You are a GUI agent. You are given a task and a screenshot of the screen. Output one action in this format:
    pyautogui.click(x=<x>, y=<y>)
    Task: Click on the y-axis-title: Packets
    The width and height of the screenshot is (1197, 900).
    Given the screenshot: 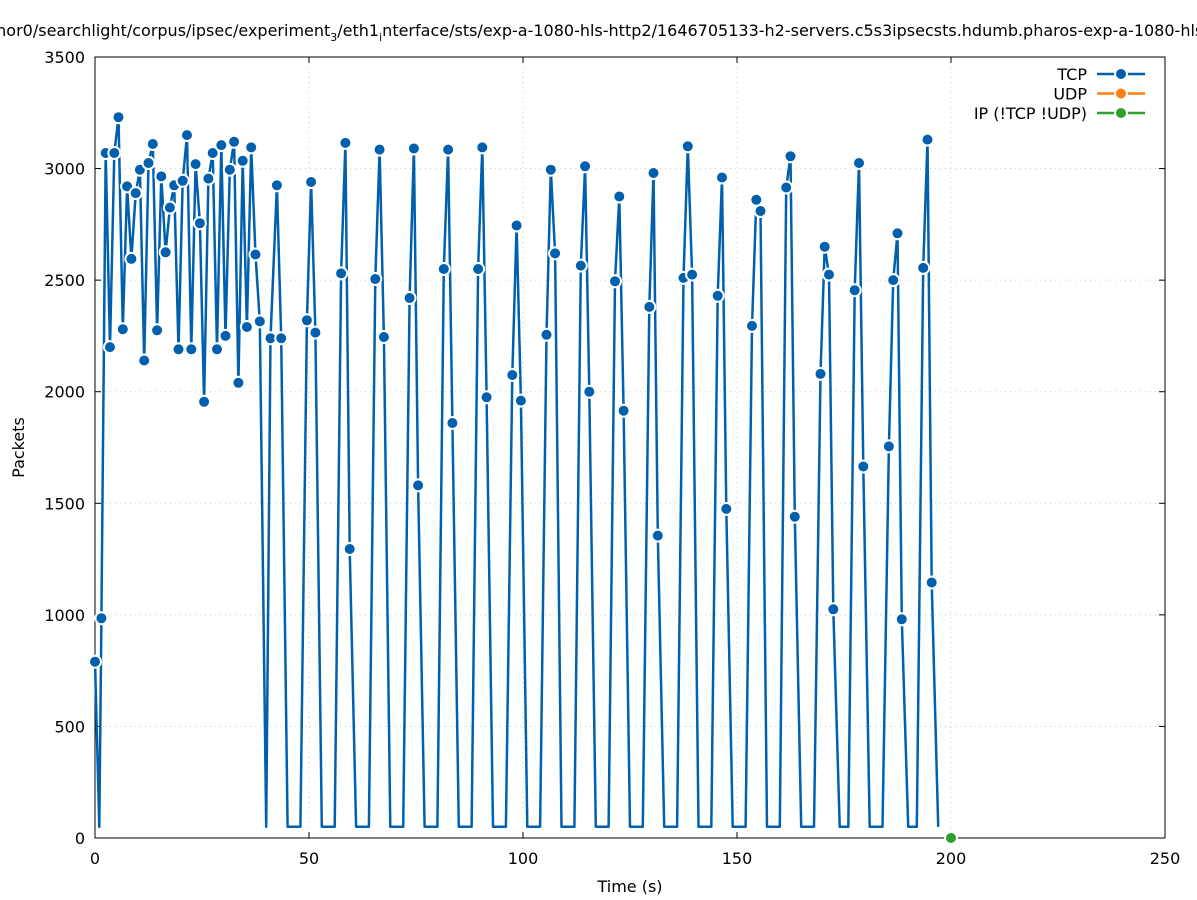 What is the action you would take?
    pyautogui.click(x=18, y=447)
    